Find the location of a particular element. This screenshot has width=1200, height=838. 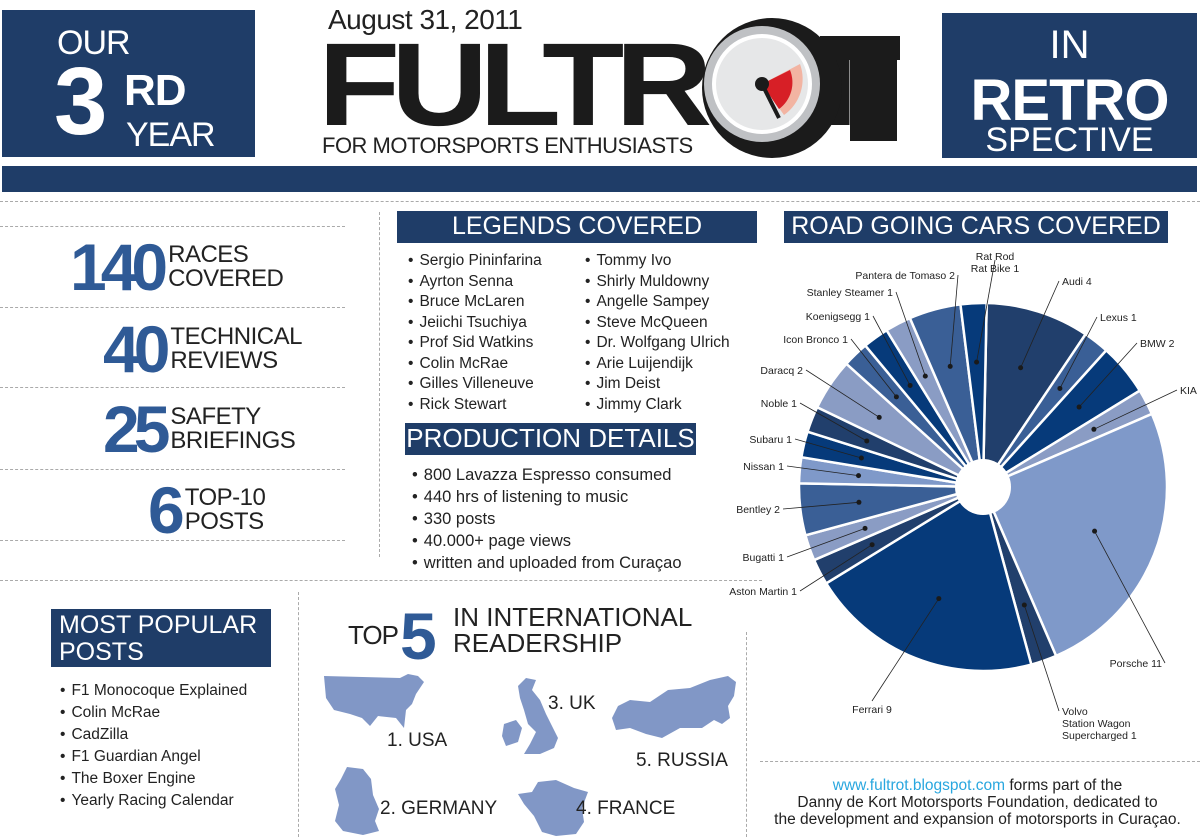

production-item: 330 posts is located at coordinates (547, 519).